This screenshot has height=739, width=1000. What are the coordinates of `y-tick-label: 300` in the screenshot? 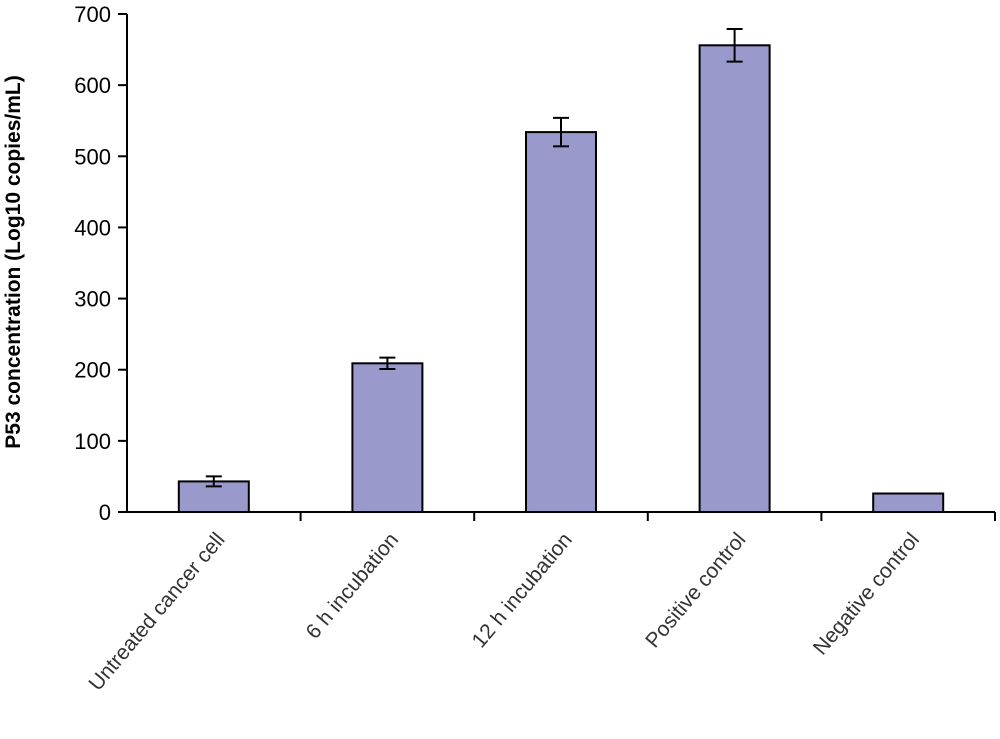 It's located at (92, 299).